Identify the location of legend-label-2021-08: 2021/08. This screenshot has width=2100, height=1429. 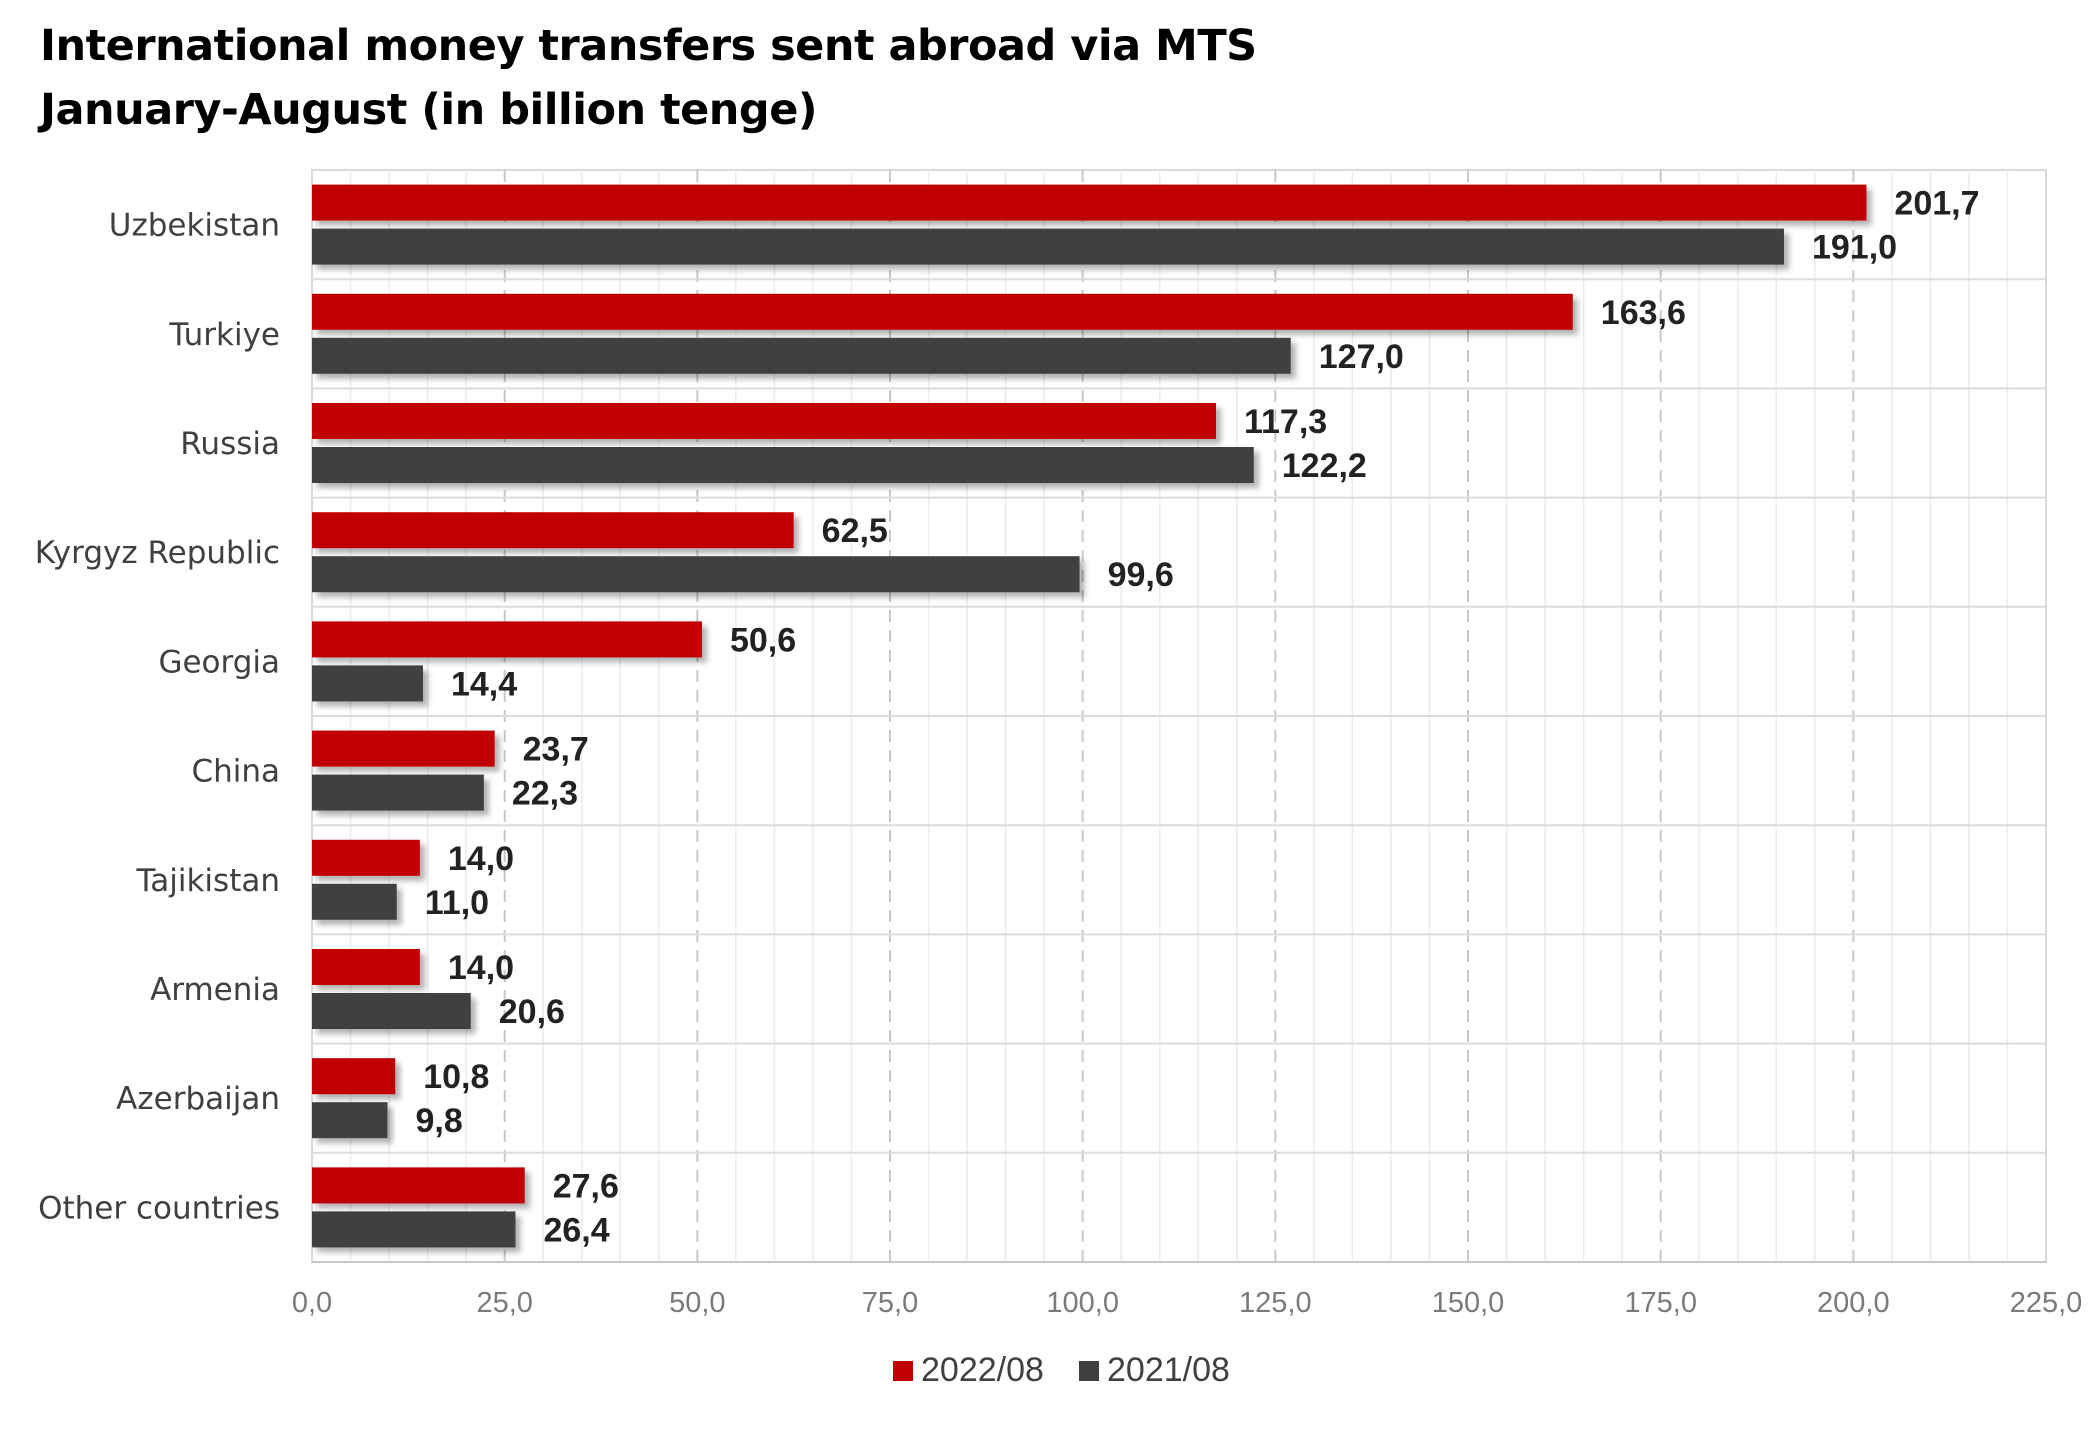
(1168, 1370).